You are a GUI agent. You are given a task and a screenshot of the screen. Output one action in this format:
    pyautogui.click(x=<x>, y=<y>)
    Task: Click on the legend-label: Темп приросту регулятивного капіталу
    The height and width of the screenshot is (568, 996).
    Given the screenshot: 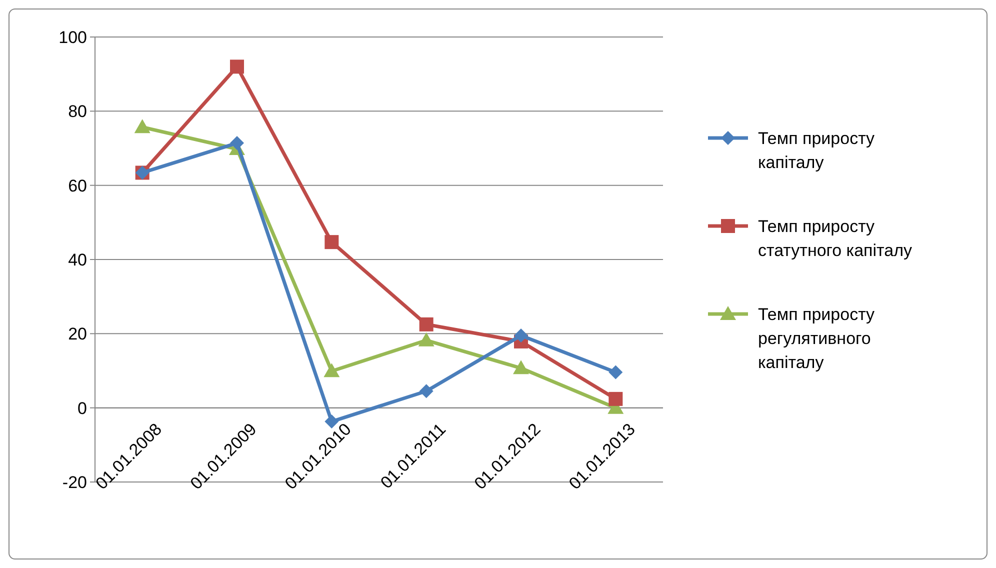 What is the action you would take?
    pyautogui.click(x=817, y=338)
    